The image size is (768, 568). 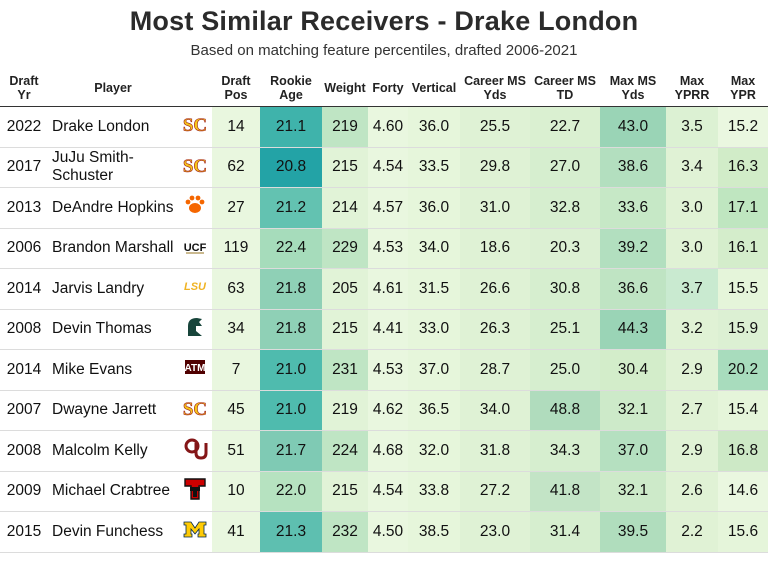 I want to click on career-ms-yds-cell: 28.7, so click(x=495, y=370).